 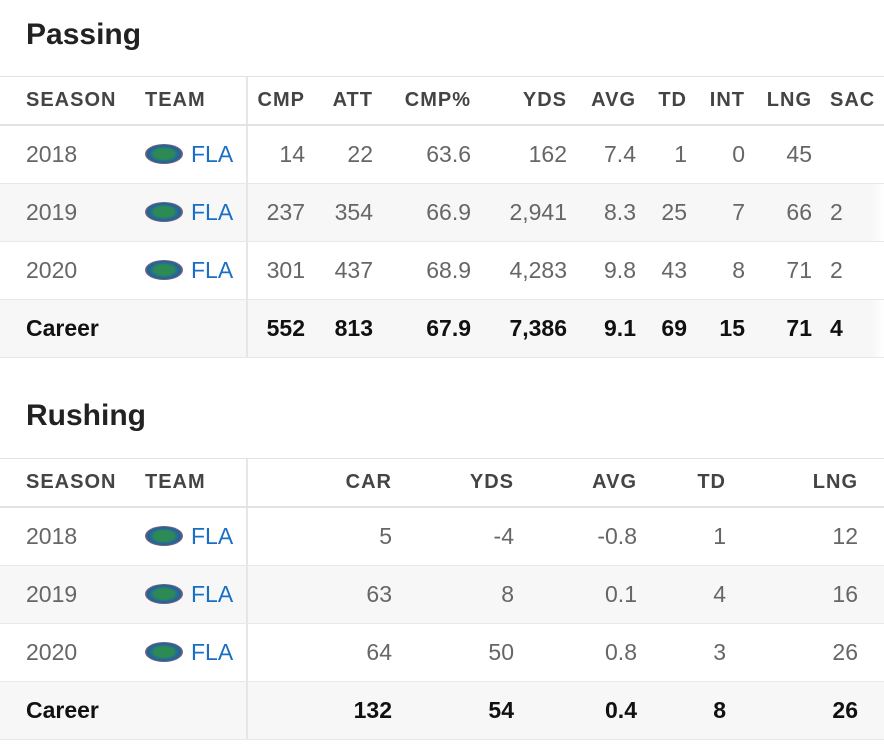 I want to click on table-row-cmp: 14, so click(x=292, y=154).